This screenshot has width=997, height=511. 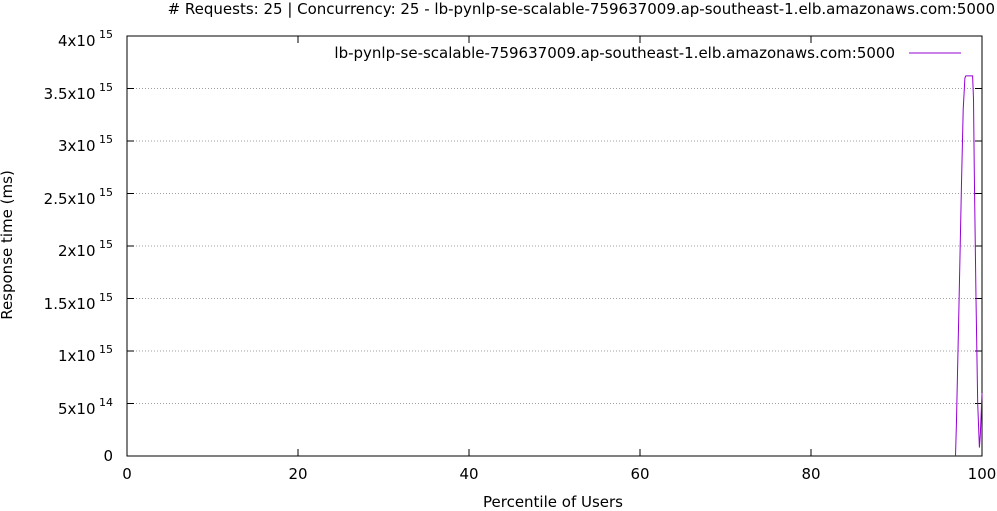 I want to click on series-line, so click(x=969, y=266).